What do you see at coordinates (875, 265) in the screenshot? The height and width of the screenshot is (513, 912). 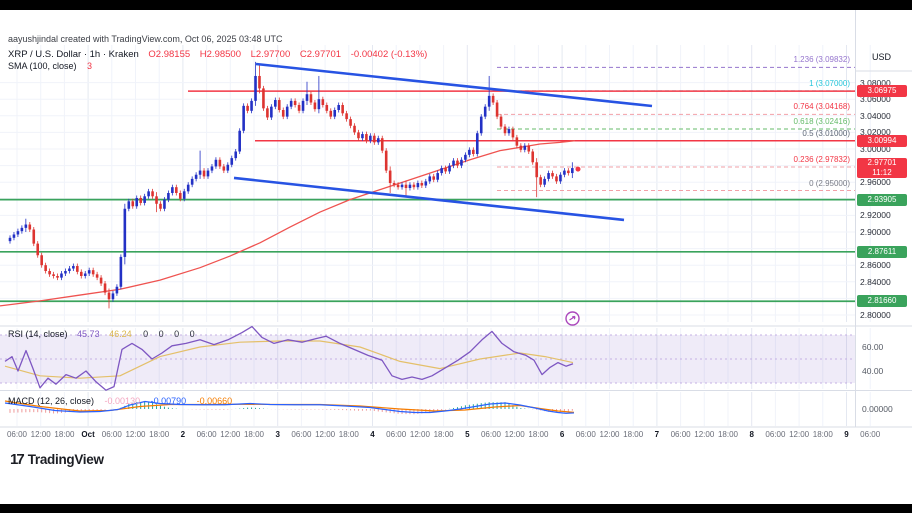 I see `price-tick-label: 2.86000` at bounding box center [875, 265].